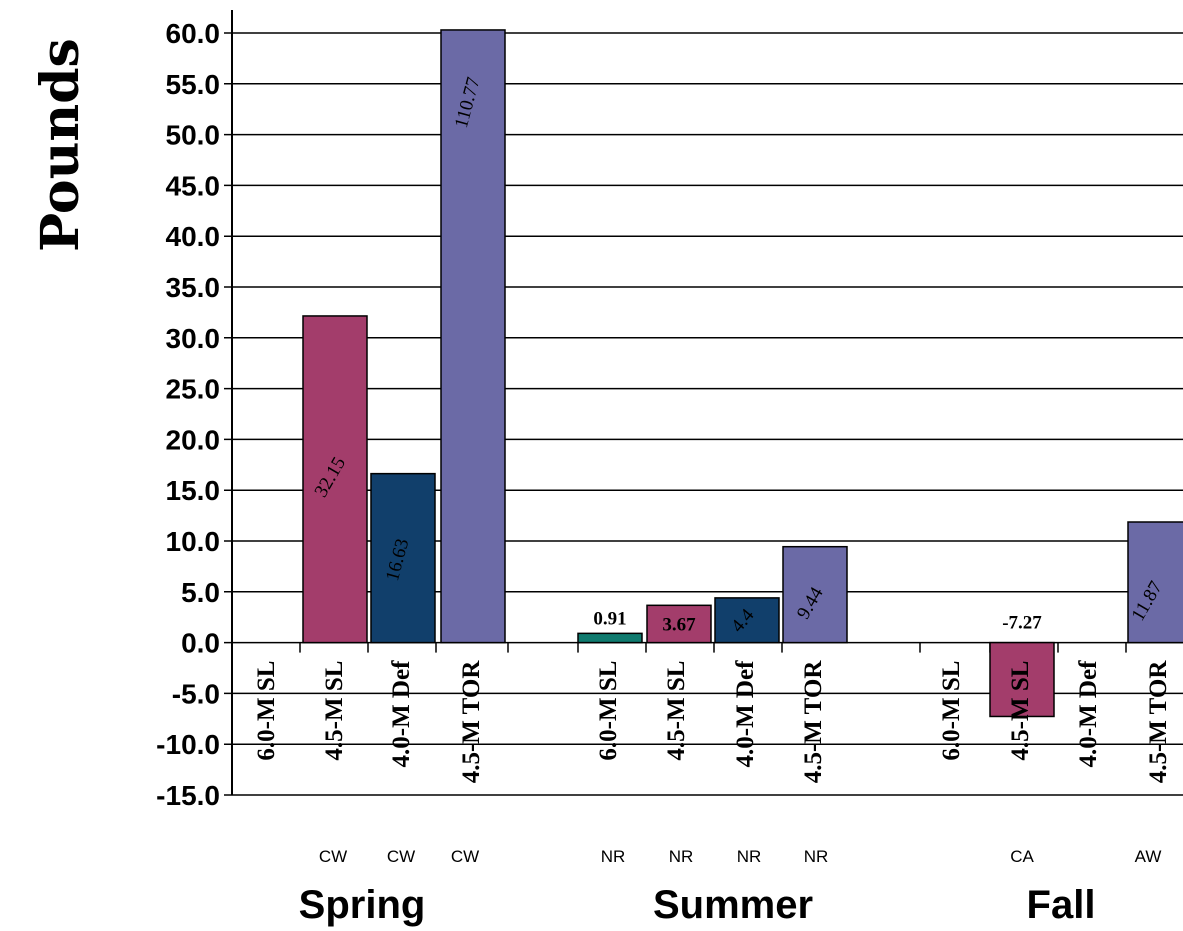 This screenshot has width=1183, height=931. I want to click on y-tick-label: 5.0, so click(200, 592).